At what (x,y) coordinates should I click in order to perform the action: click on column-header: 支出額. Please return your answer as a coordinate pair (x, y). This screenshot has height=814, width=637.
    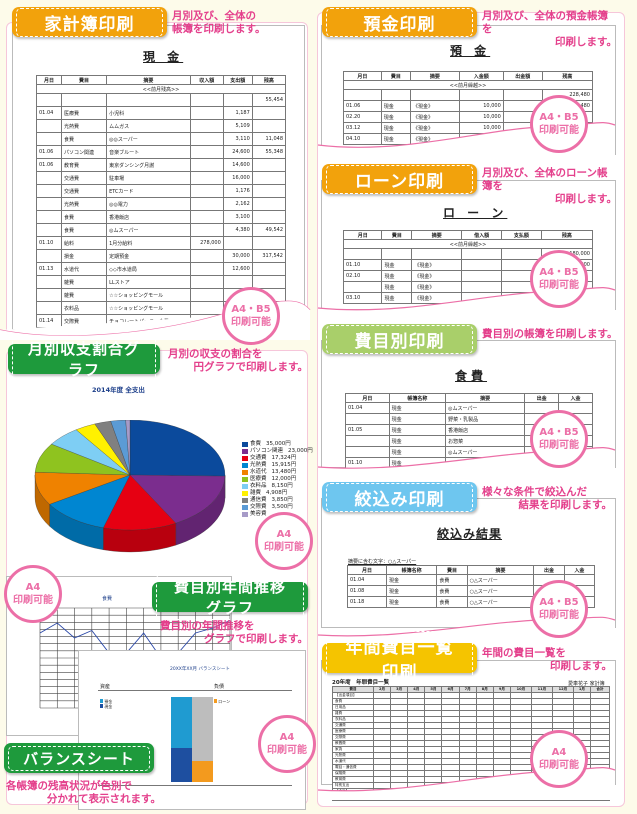
    Looking at the image, I should click on (237, 80).